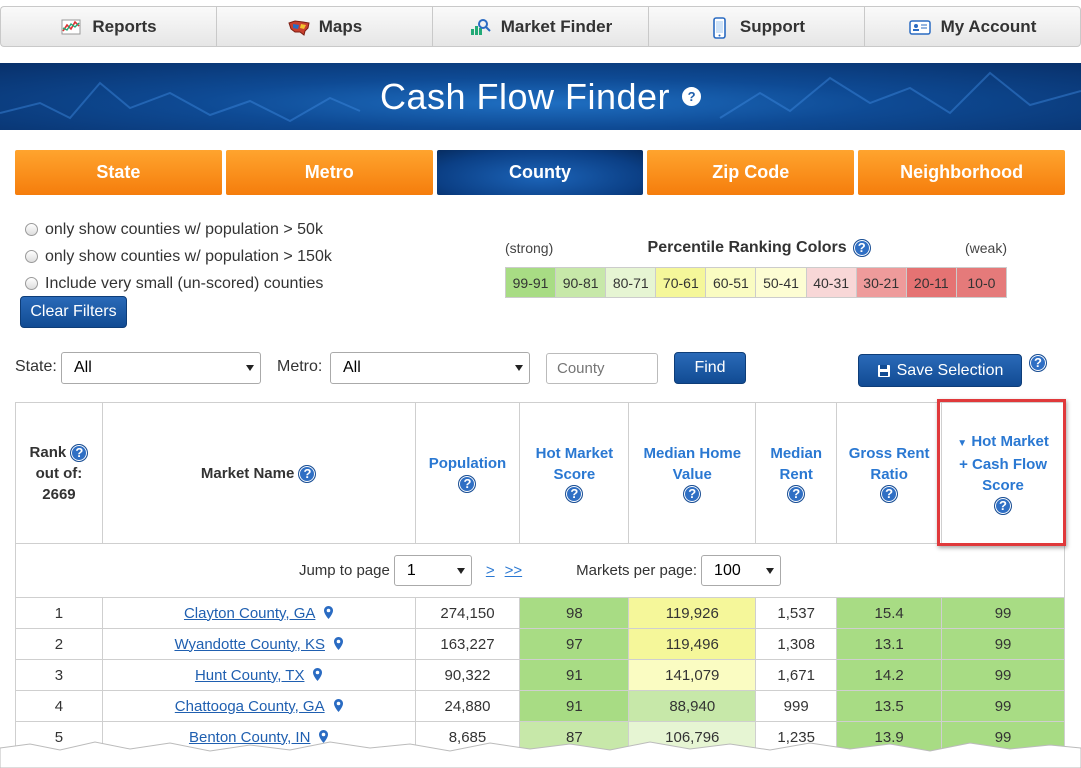  What do you see at coordinates (1003, 505) in the screenshot?
I see `cash-flow-help-icon: ?` at bounding box center [1003, 505].